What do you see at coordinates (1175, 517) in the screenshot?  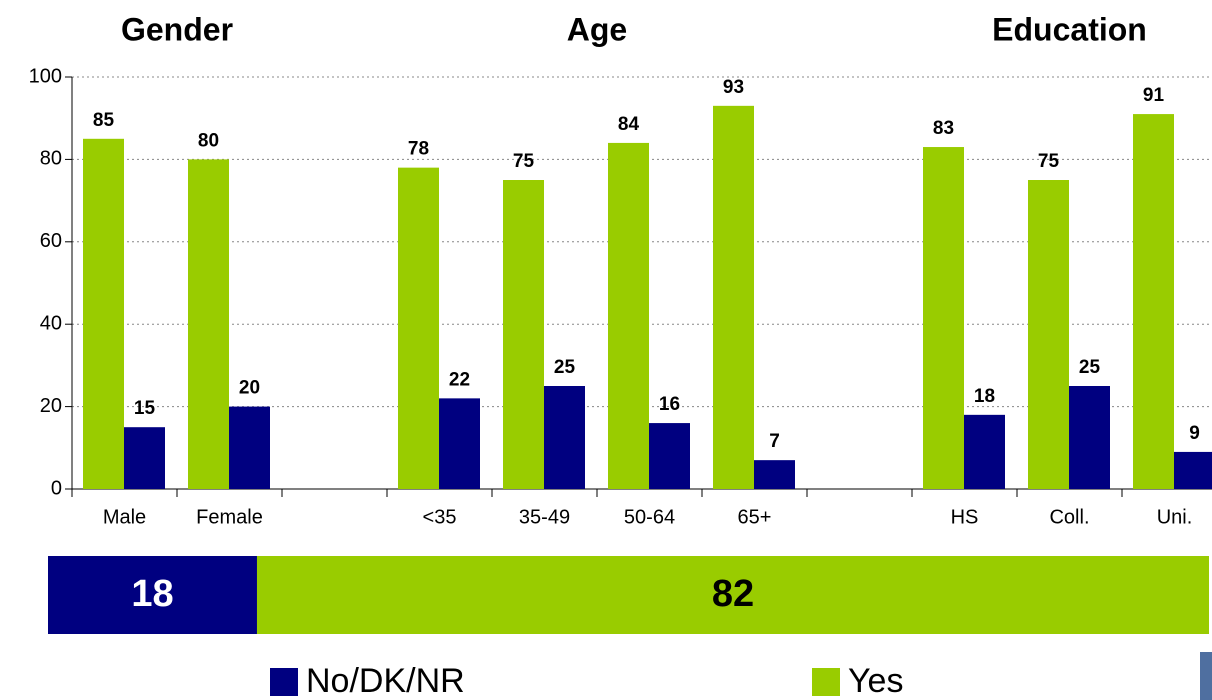 I see `x-tick-label: Uni.` at bounding box center [1175, 517].